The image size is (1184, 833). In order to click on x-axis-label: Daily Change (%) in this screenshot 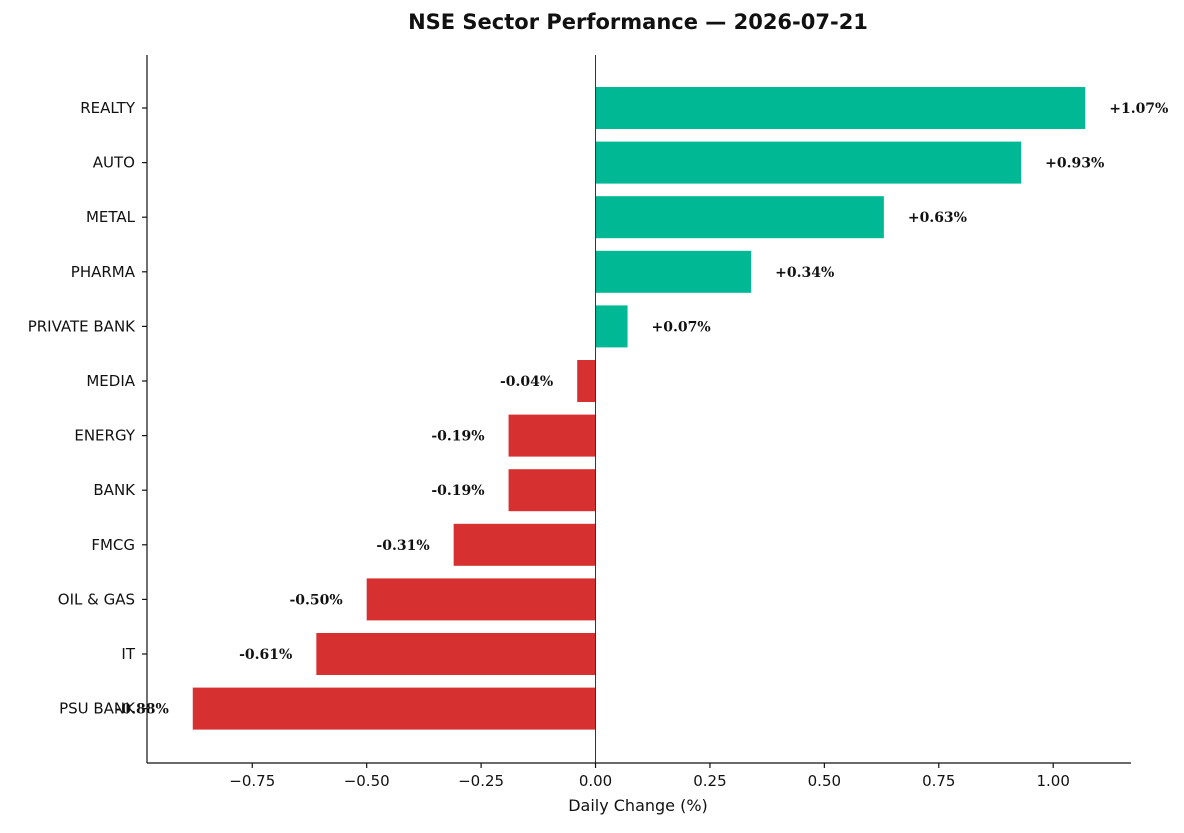, I will do `click(638, 805)`.